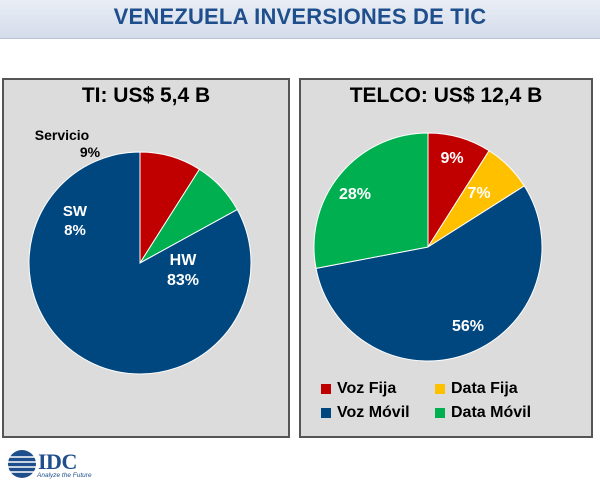 The height and width of the screenshot is (487, 600). Describe the element at coordinates (478, 193) in the screenshot. I see `label-data-fija-value: 7%` at that location.